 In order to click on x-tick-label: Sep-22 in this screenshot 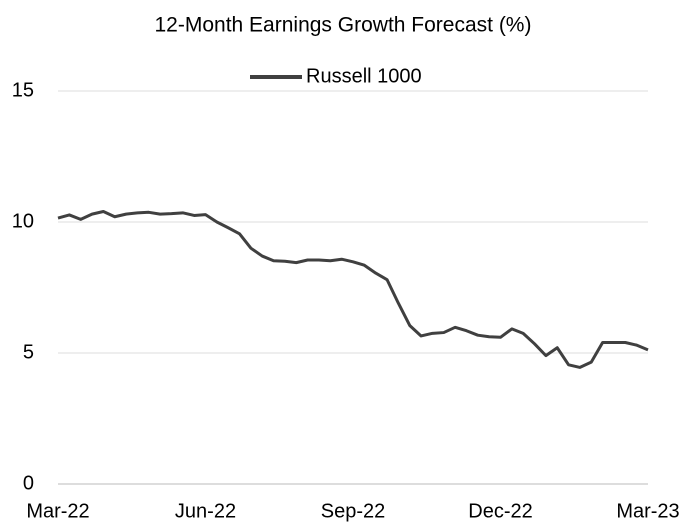, I will do `click(353, 511)`.